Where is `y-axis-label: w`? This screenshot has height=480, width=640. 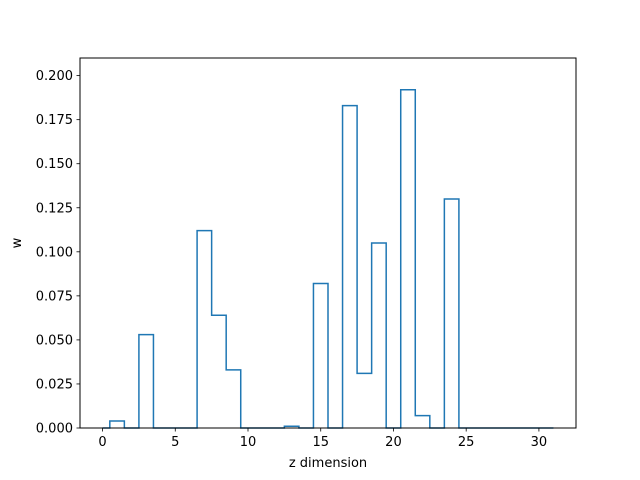 y-axis-label: w is located at coordinates (17, 242).